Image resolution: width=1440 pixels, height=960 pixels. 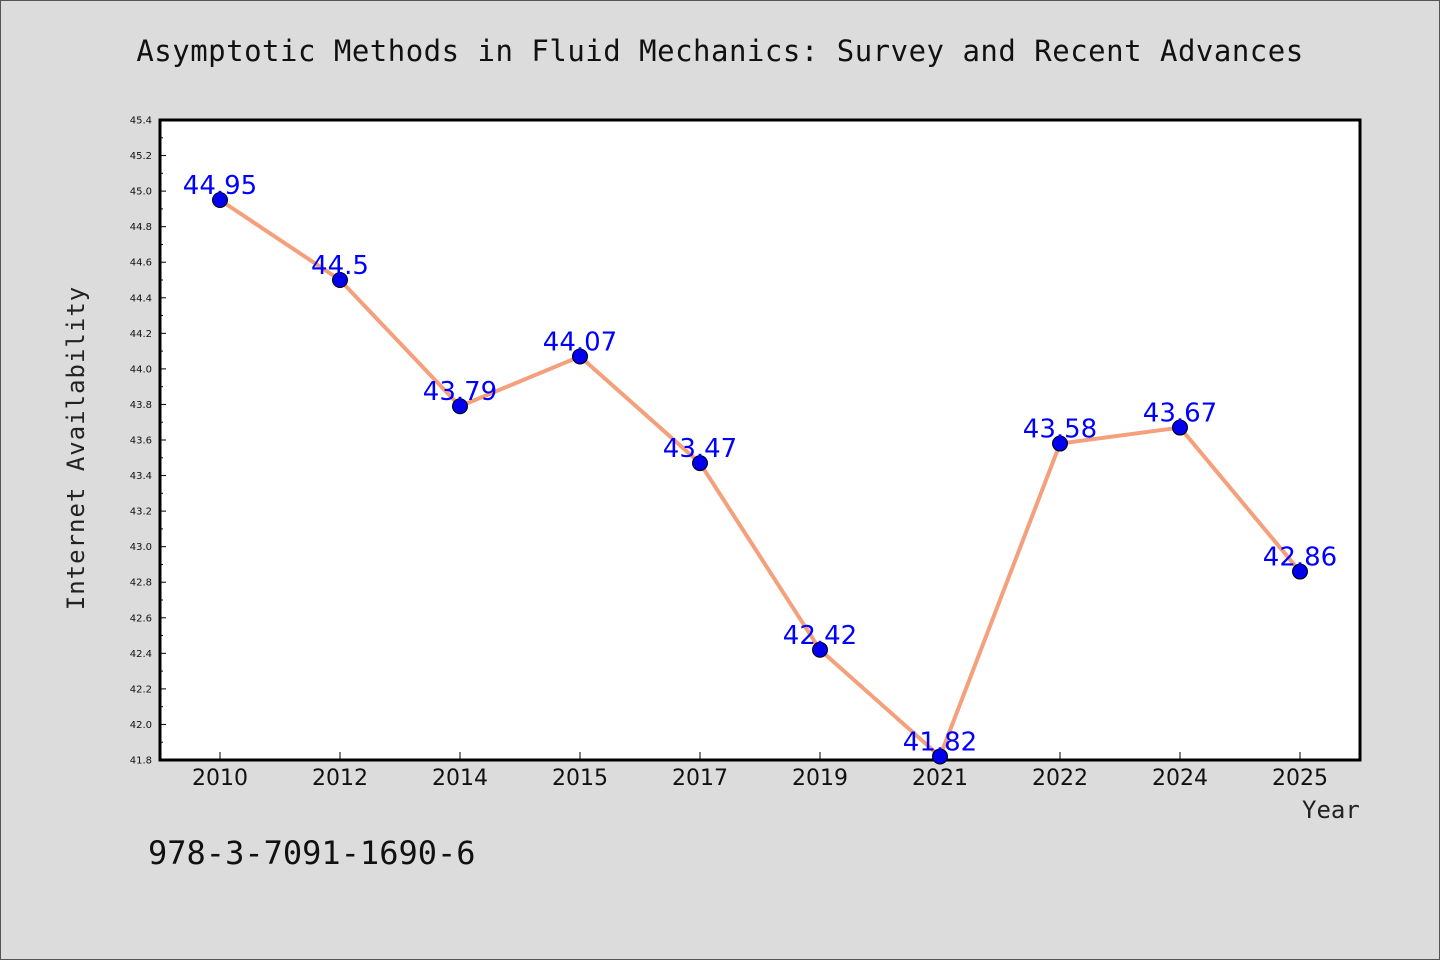 I want to click on x-tick-label: 2024, so click(x=1180, y=778).